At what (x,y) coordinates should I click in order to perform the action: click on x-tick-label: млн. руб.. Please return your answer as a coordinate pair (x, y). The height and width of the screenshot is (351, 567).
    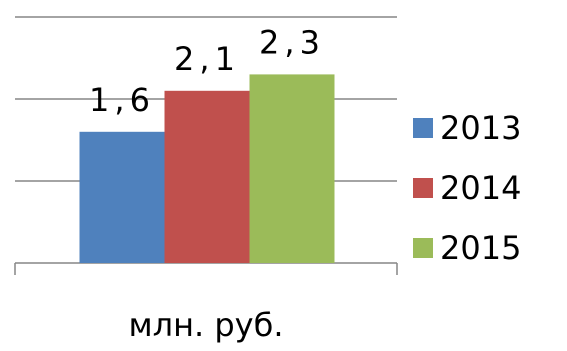
    Looking at the image, I should click on (205, 325).